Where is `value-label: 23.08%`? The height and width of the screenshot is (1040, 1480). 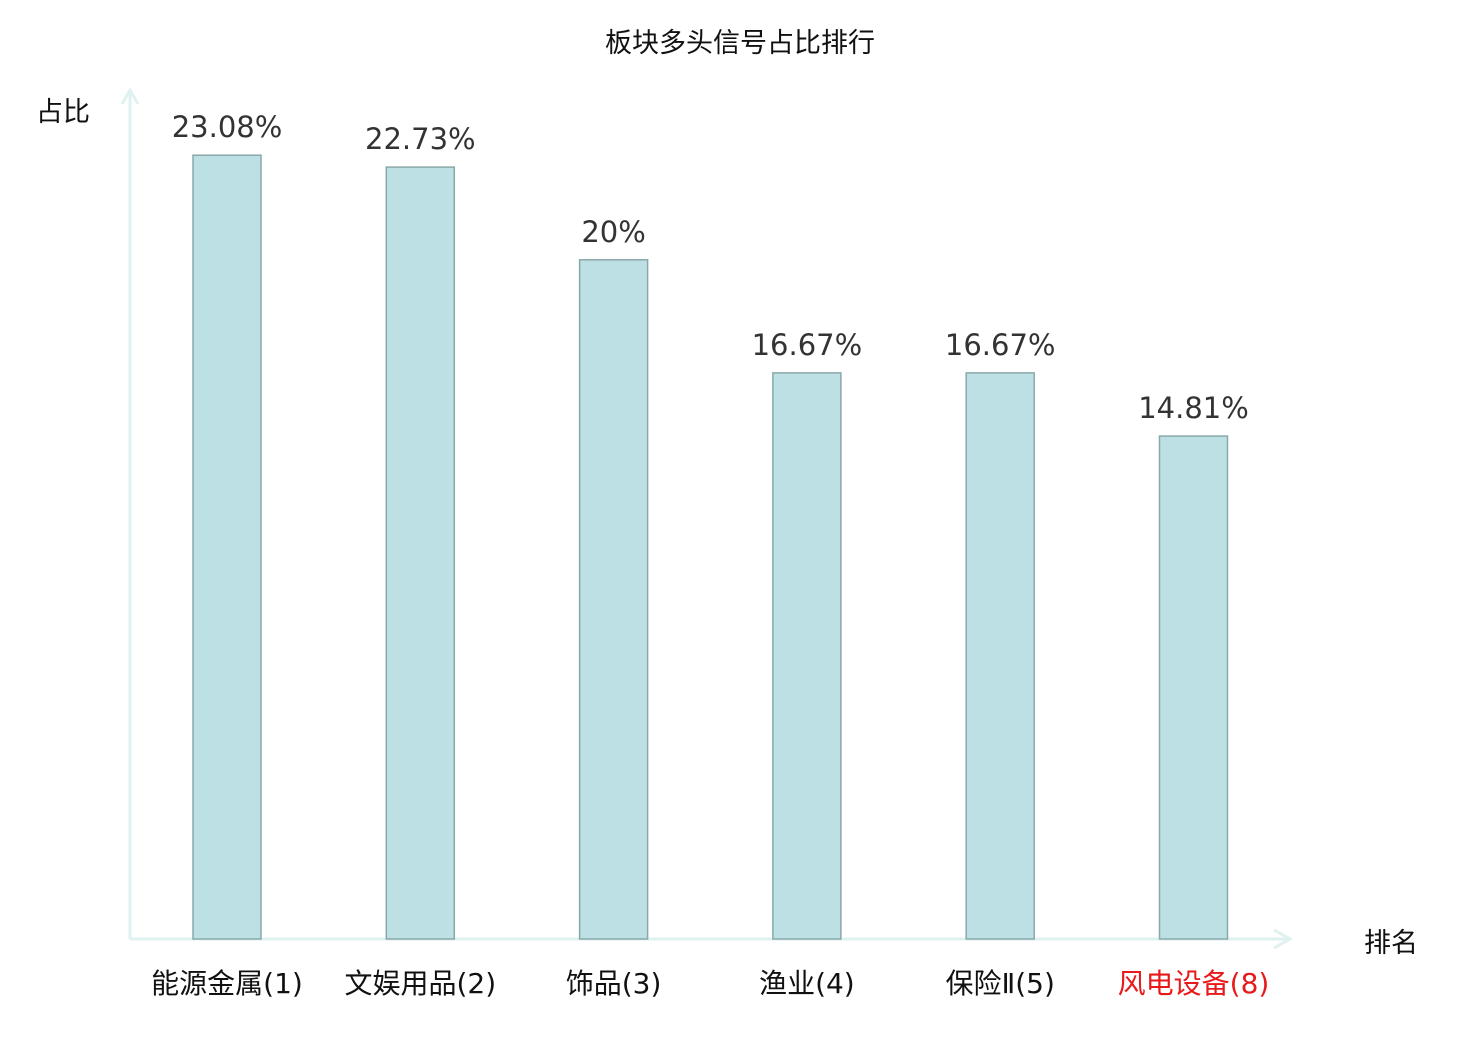 value-label: 23.08% is located at coordinates (227, 127).